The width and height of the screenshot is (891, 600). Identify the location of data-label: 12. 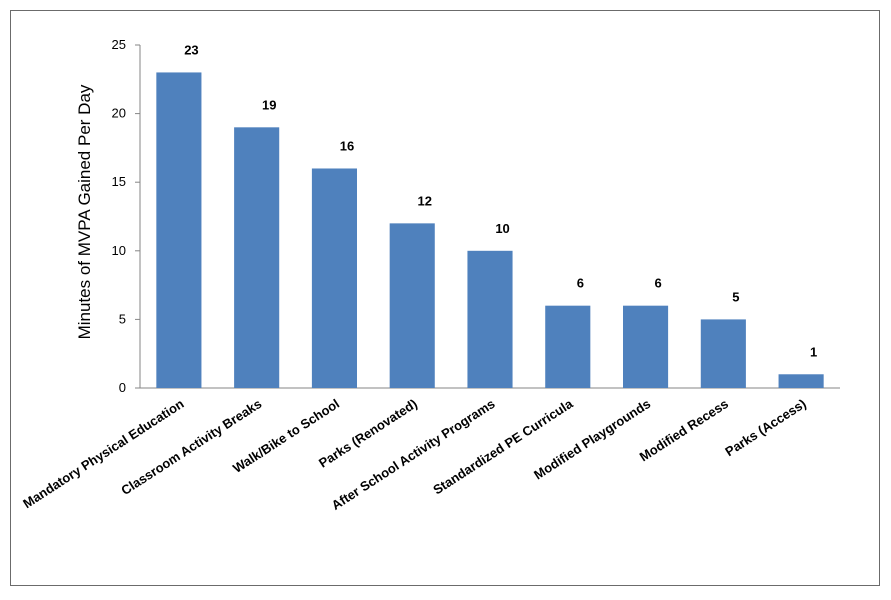
(425, 200).